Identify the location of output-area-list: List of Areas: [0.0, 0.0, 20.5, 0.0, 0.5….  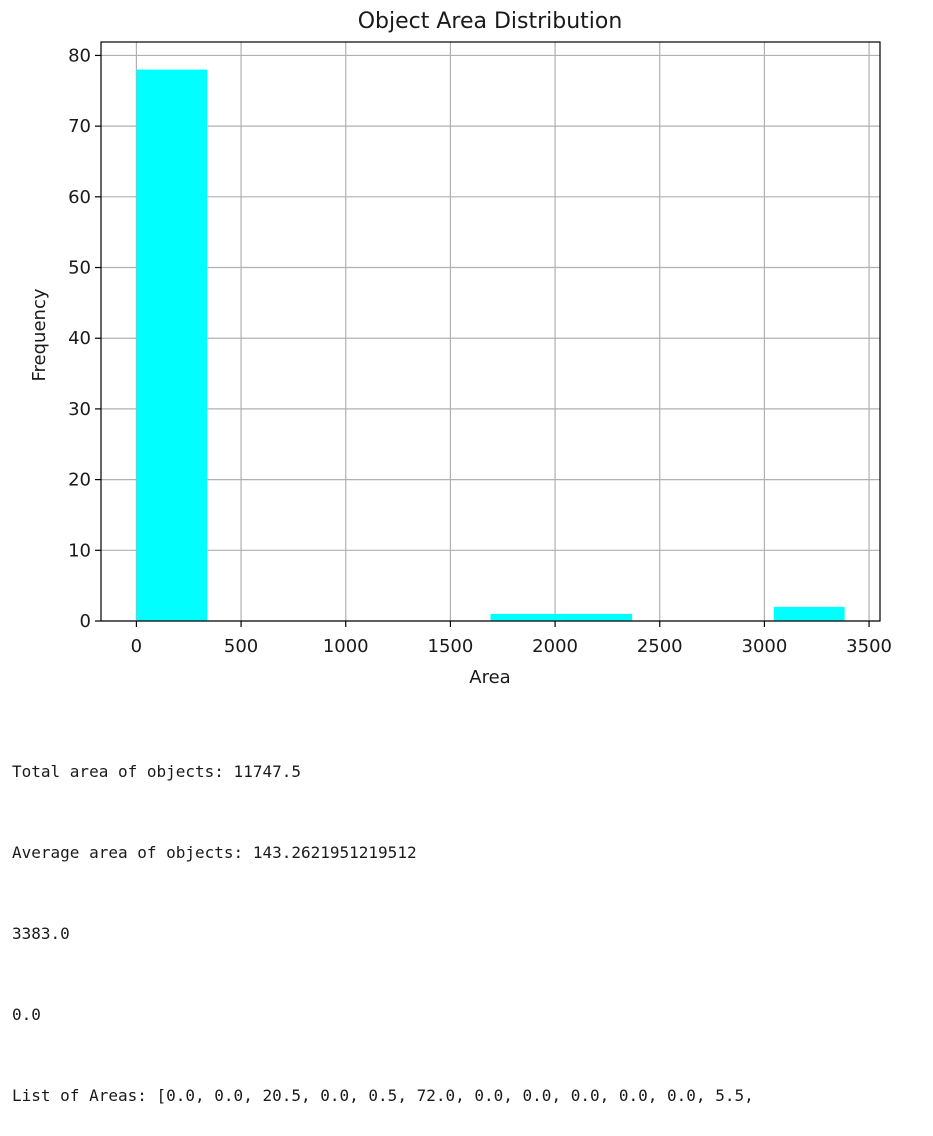
(383, 1095).